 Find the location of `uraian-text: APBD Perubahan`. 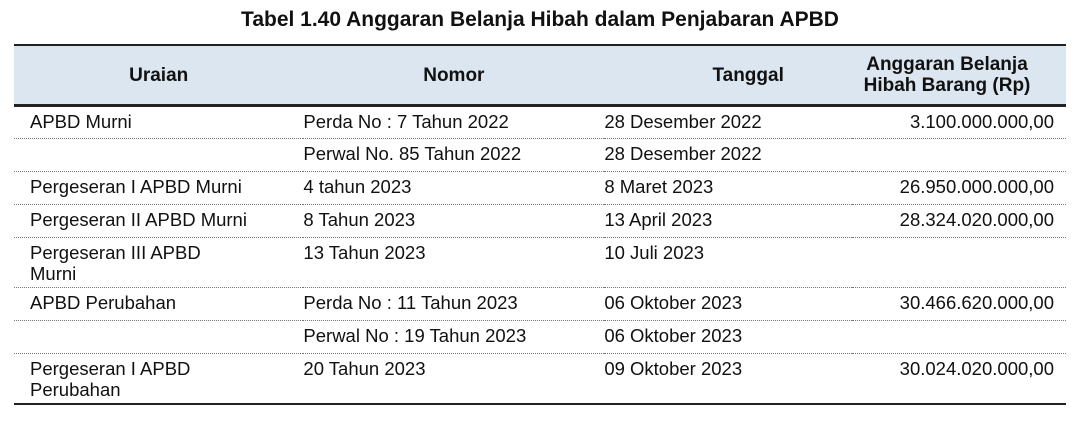

uraian-text: APBD Perubahan is located at coordinates (103, 302).